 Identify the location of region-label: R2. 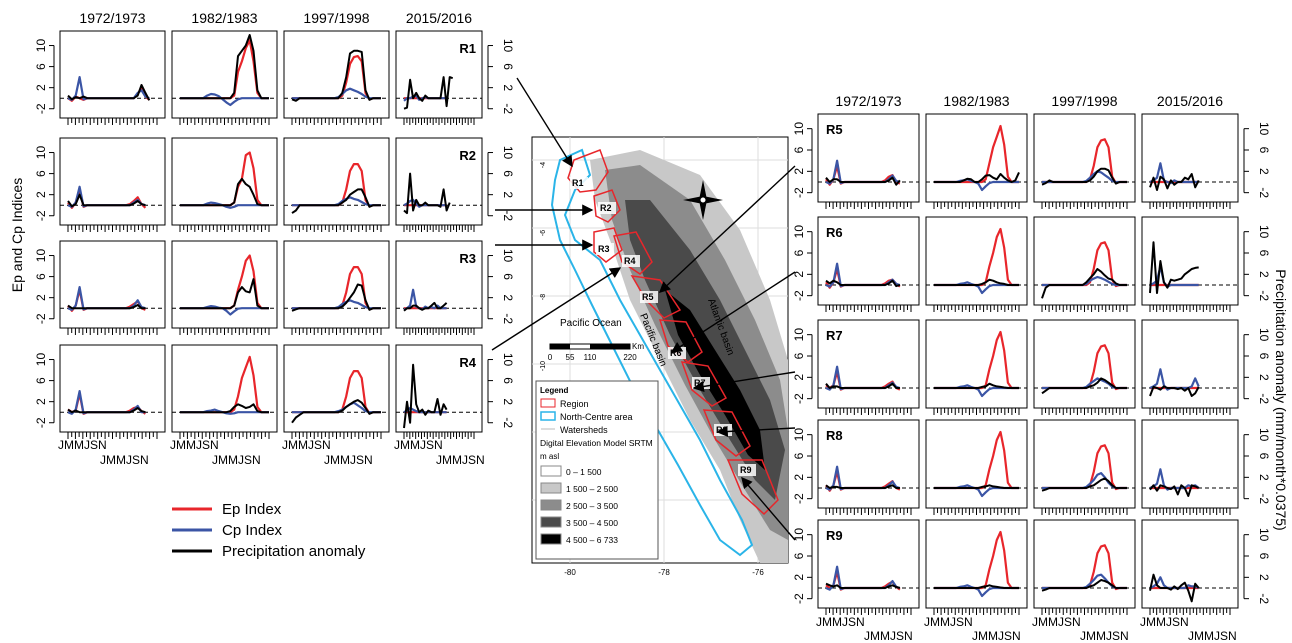
(467, 155).